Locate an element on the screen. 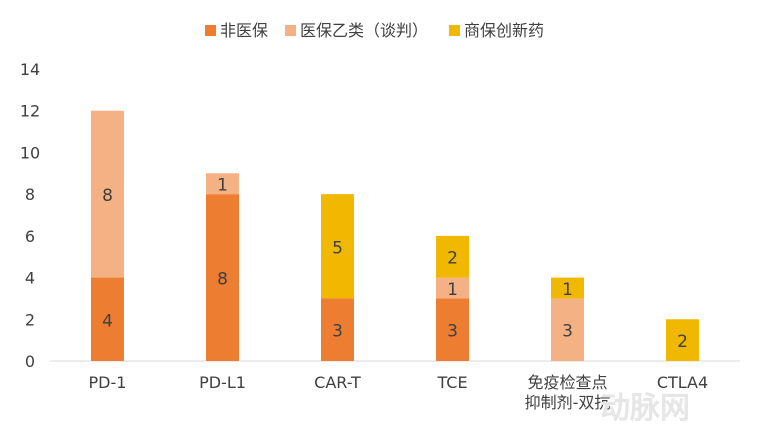  data-label-2-series-2: 5 is located at coordinates (337, 248).